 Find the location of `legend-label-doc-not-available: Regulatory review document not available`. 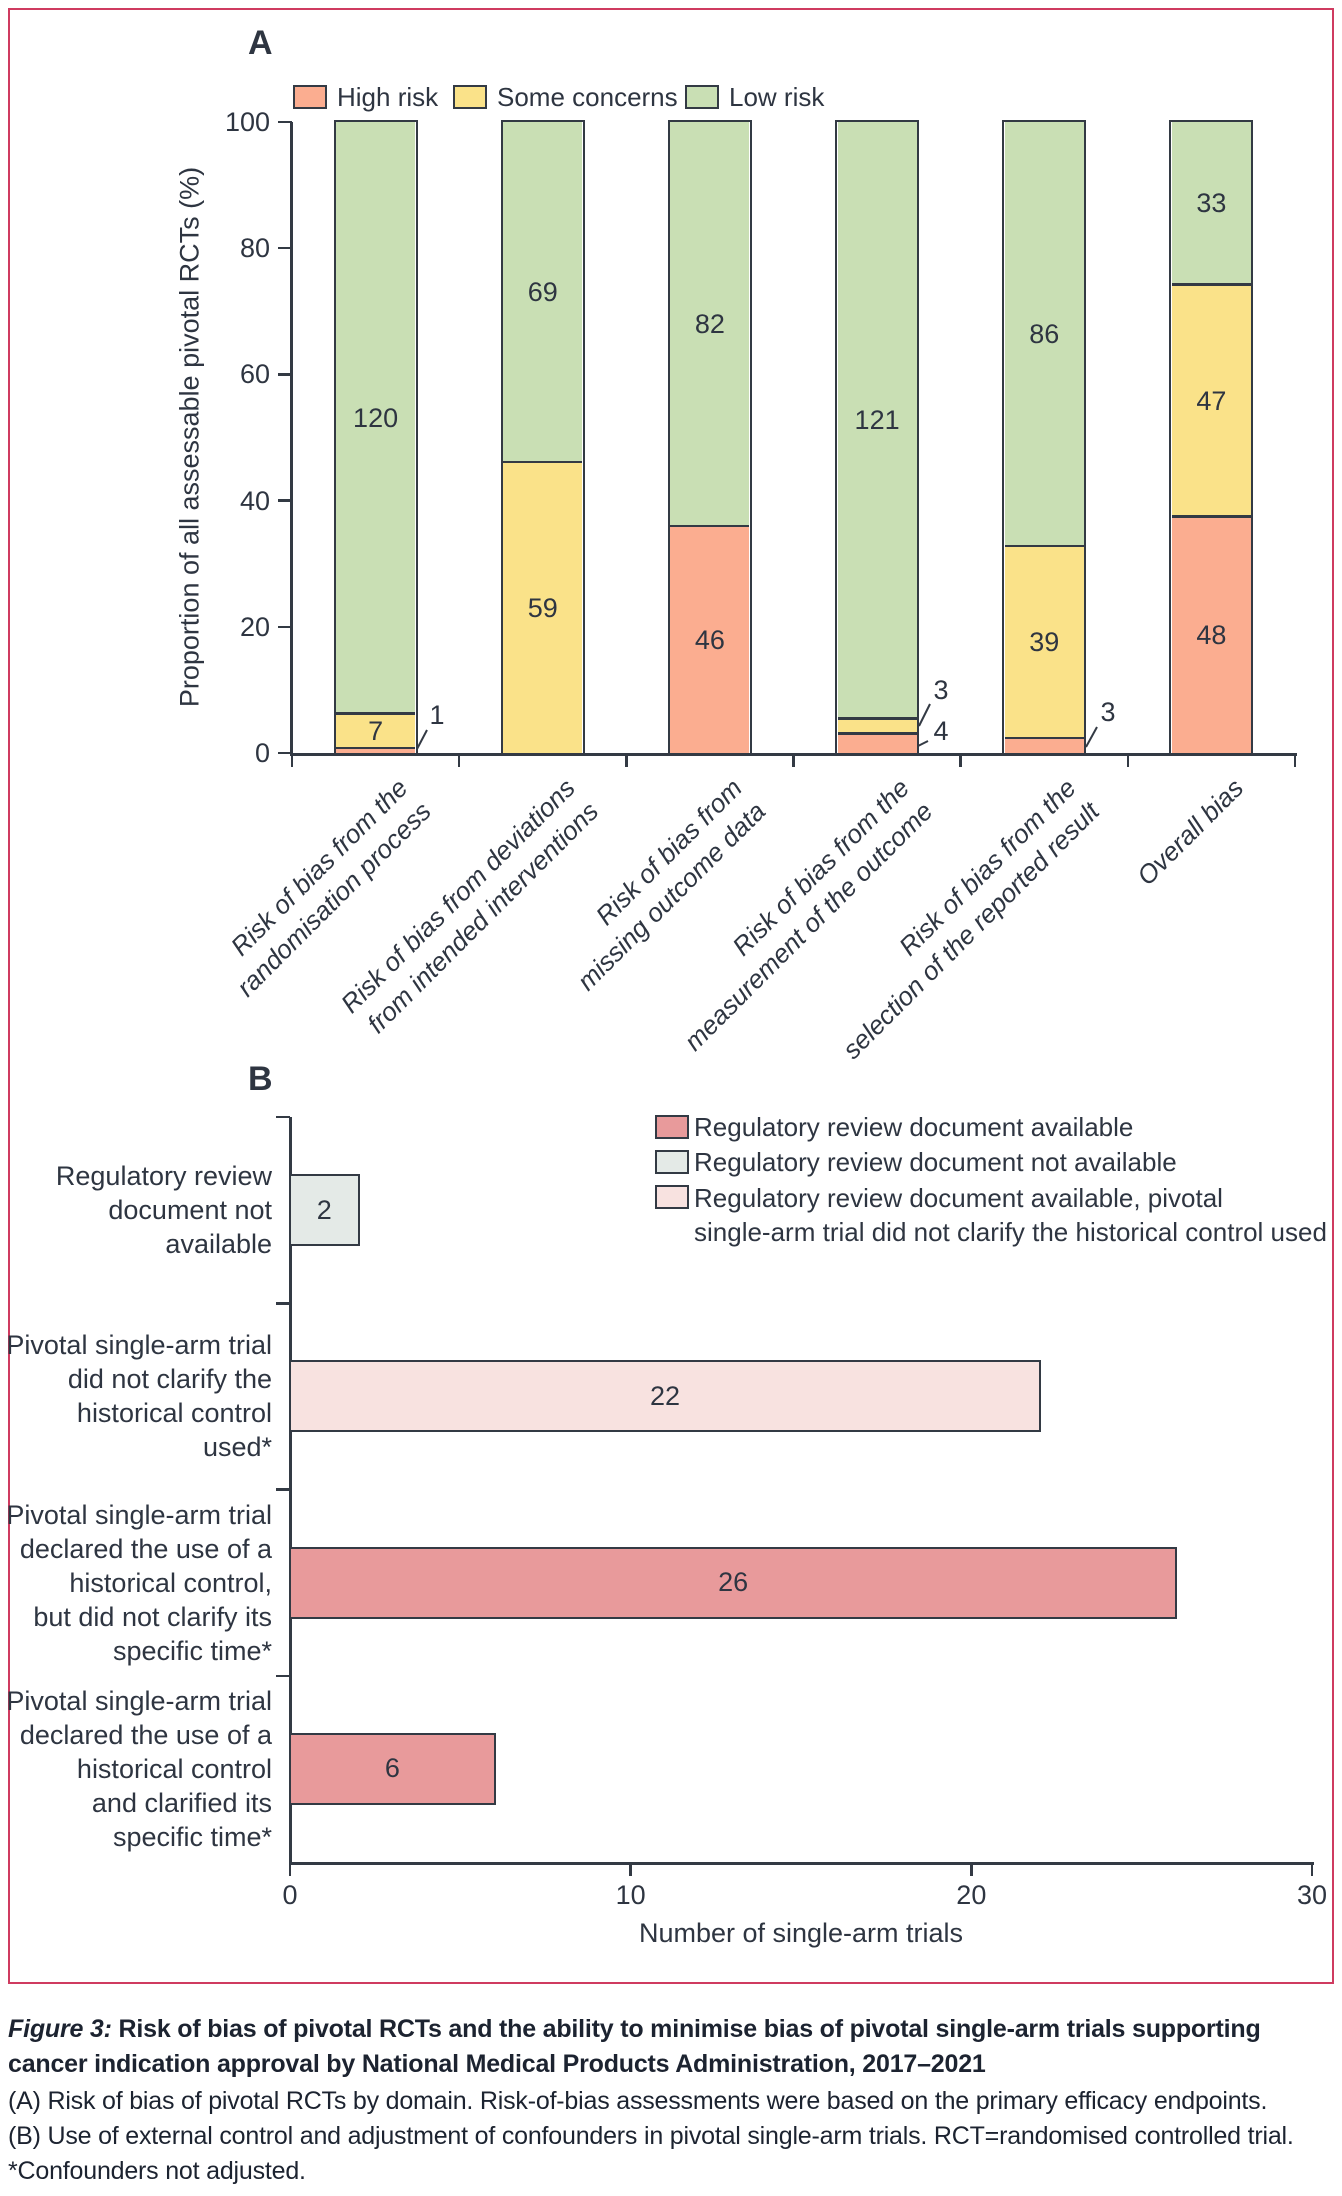

legend-label-doc-not-available: Regulatory review document not available is located at coordinates (935, 1162).